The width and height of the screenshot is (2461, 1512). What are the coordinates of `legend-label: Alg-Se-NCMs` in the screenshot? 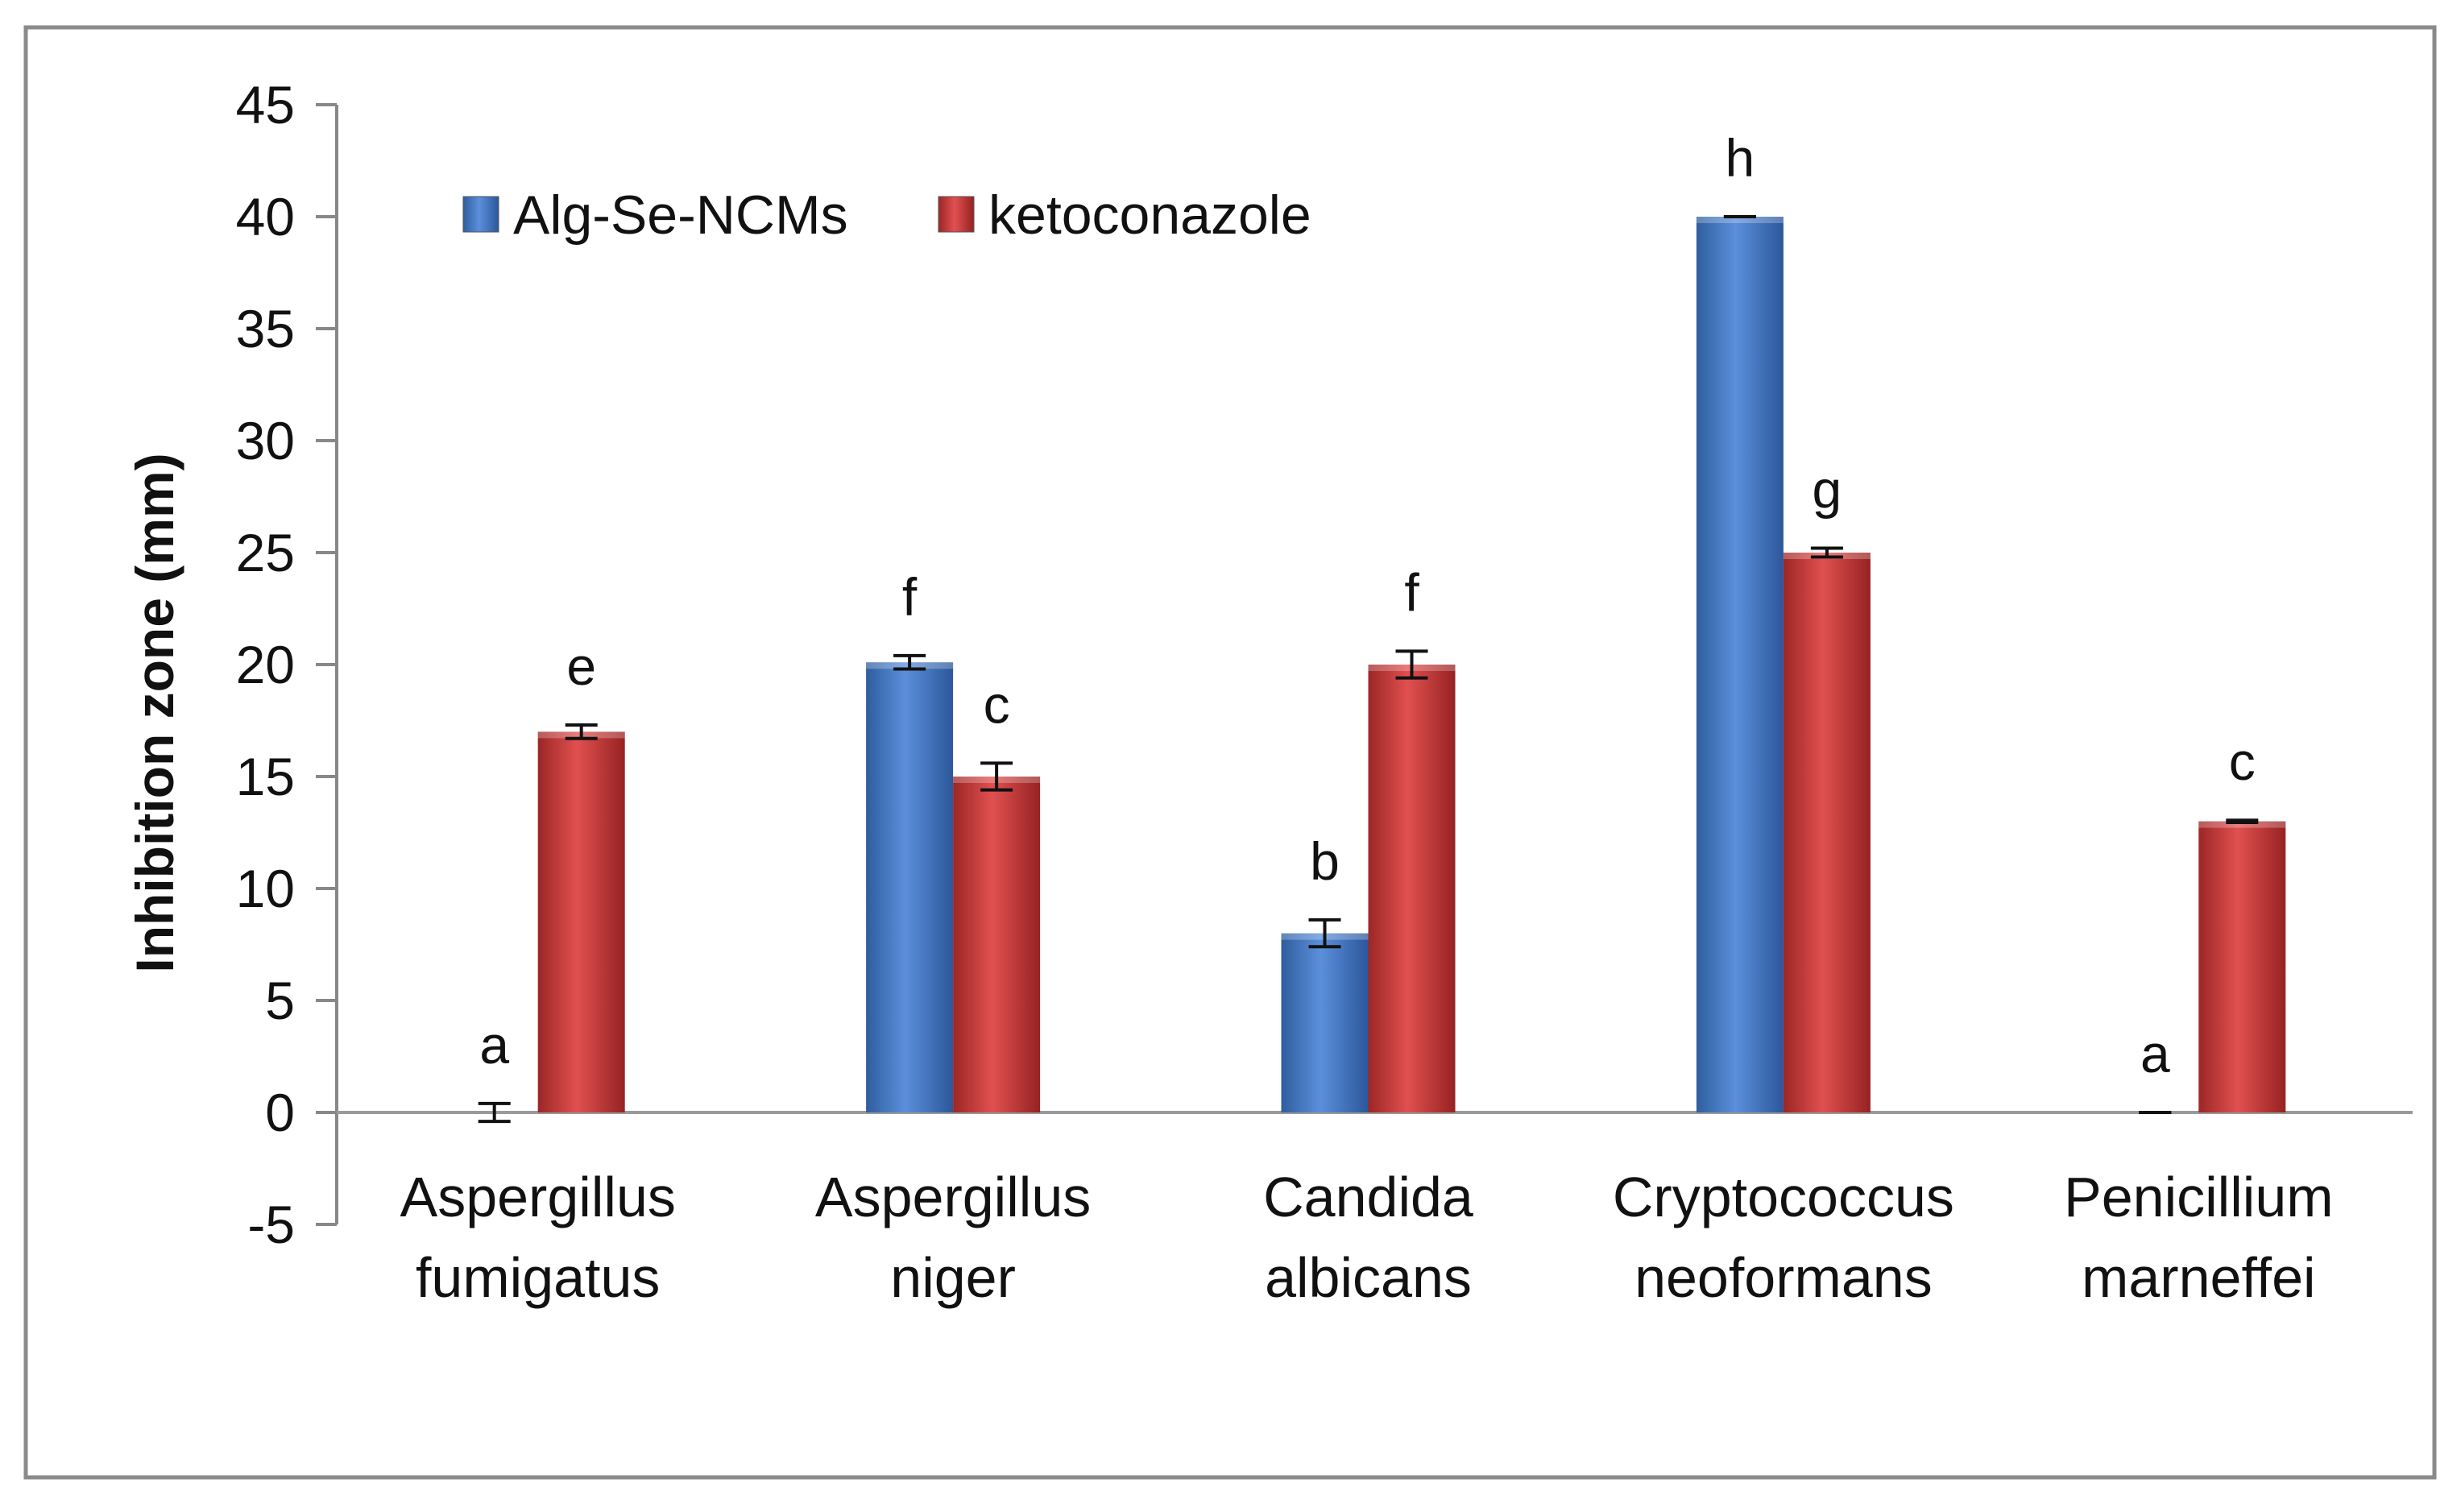 It's located at (680, 215).